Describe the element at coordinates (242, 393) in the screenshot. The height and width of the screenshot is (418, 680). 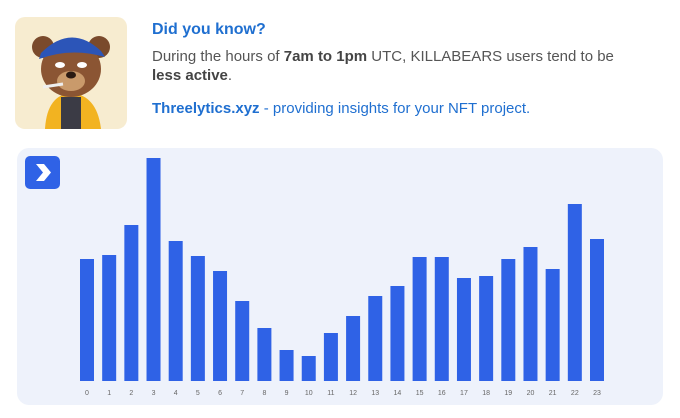
I see `x-tick-label: 7` at that location.